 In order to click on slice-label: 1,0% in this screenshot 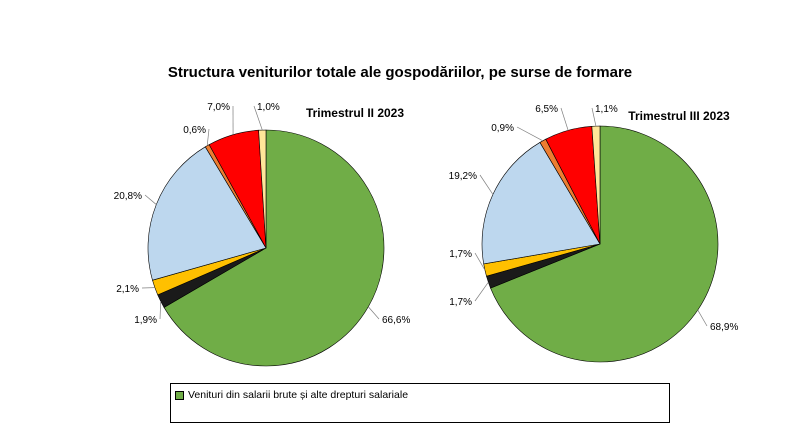, I will do `click(268, 107)`.